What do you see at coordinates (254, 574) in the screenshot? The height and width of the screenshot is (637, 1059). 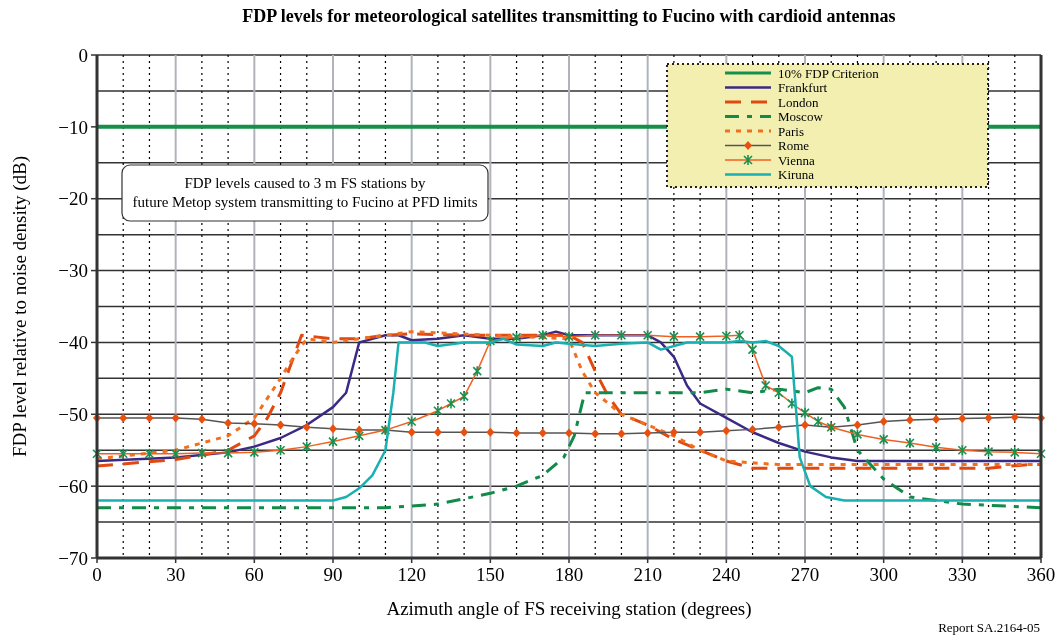 I see `x-tick-label: 60` at bounding box center [254, 574].